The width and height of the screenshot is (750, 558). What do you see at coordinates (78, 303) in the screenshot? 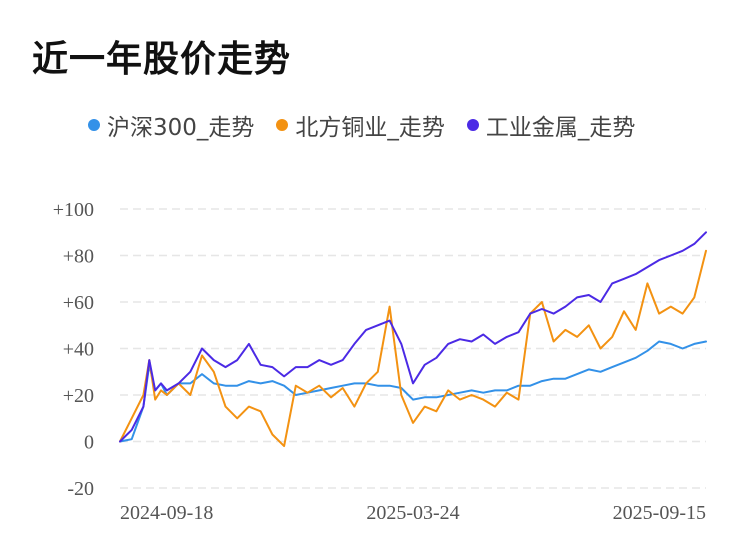
I see `y-tick-label: +60` at bounding box center [78, 303].